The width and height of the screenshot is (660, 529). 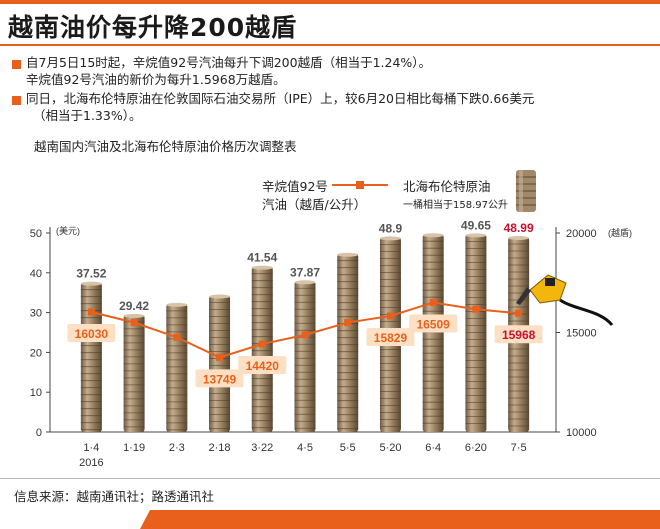 What do you see at coordinates (87, 115) in the screenshot?
I see `bullet-2-line-2: （相当于1.33%）。` at bounding box center [87, 115].